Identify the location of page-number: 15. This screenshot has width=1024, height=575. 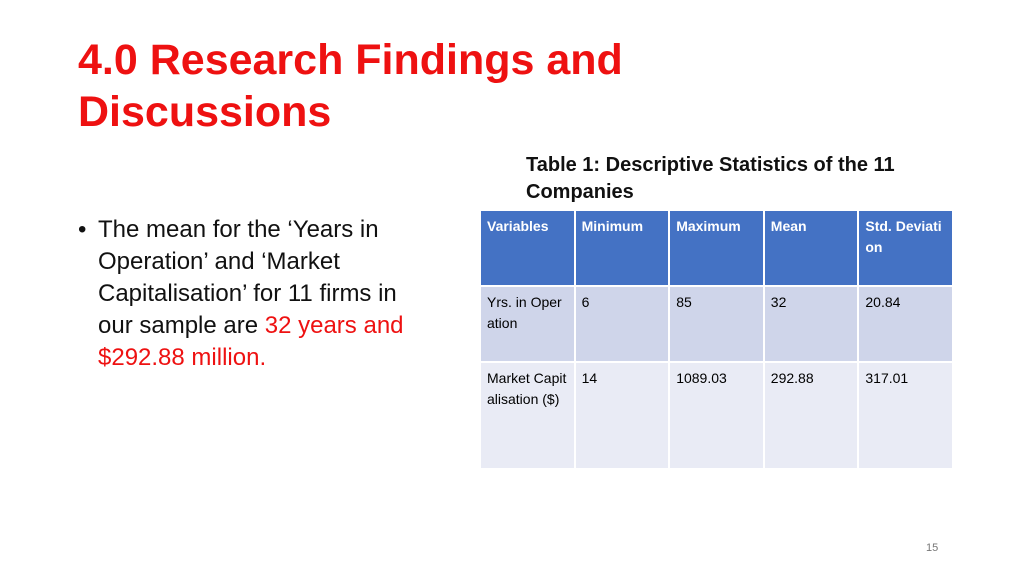
(932, 548).